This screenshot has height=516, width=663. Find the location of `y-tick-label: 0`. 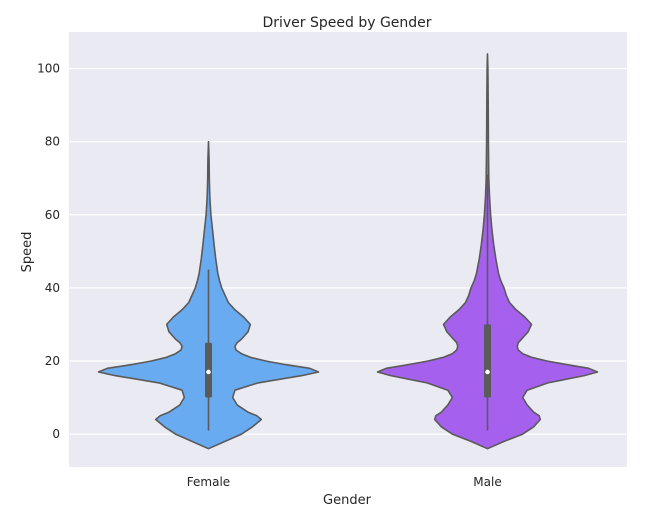

y-tick-label: 0 is located at coordinates (56, 434).